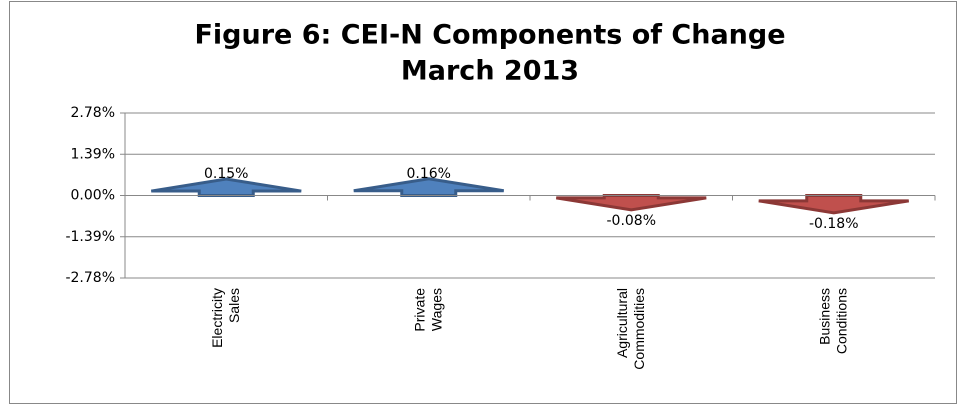 The width and height of the screenshot is (967, 406). I want to click on y-tick-label: 2.78%, so click(93, 113).